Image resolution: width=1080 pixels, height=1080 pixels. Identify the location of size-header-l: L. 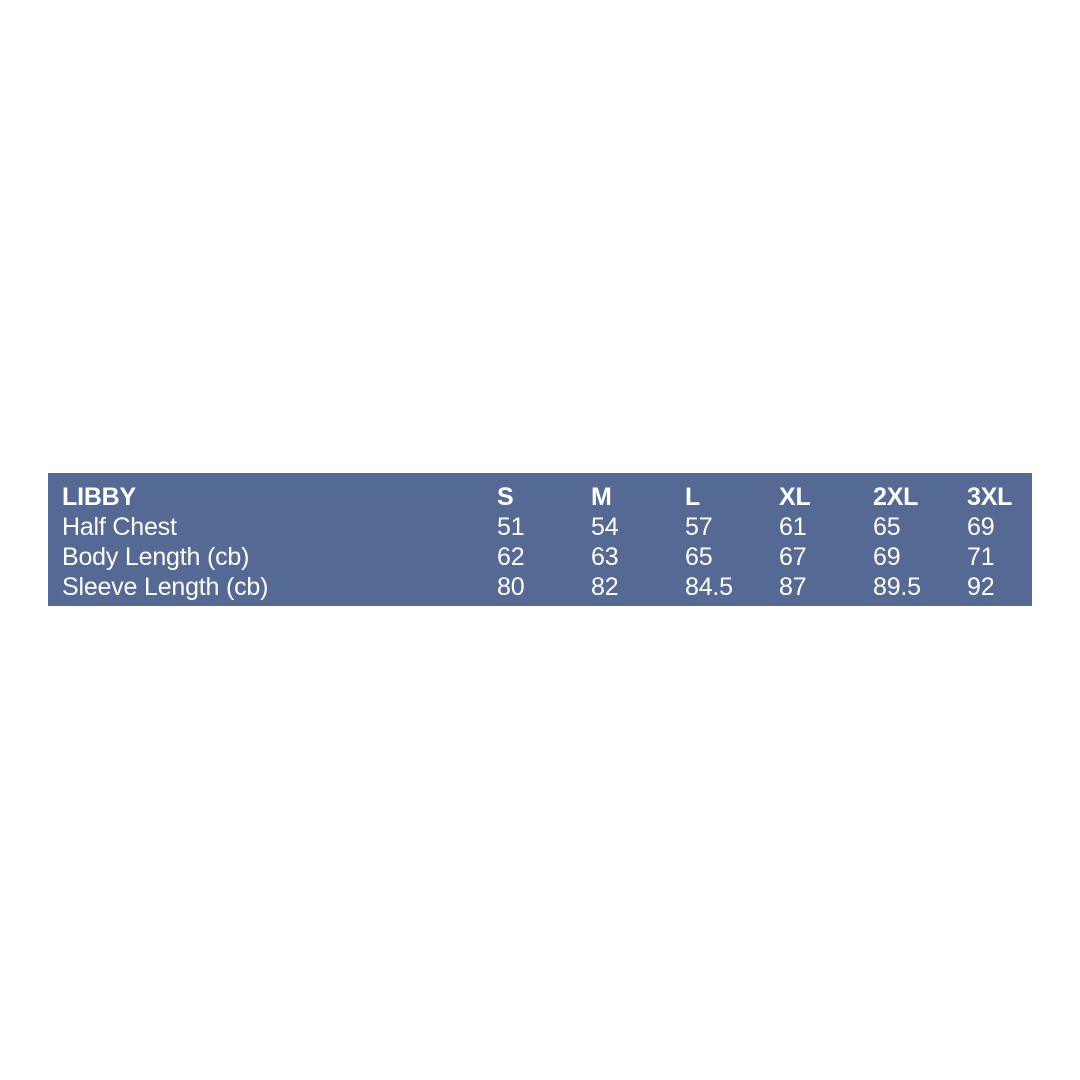
(693, 497).